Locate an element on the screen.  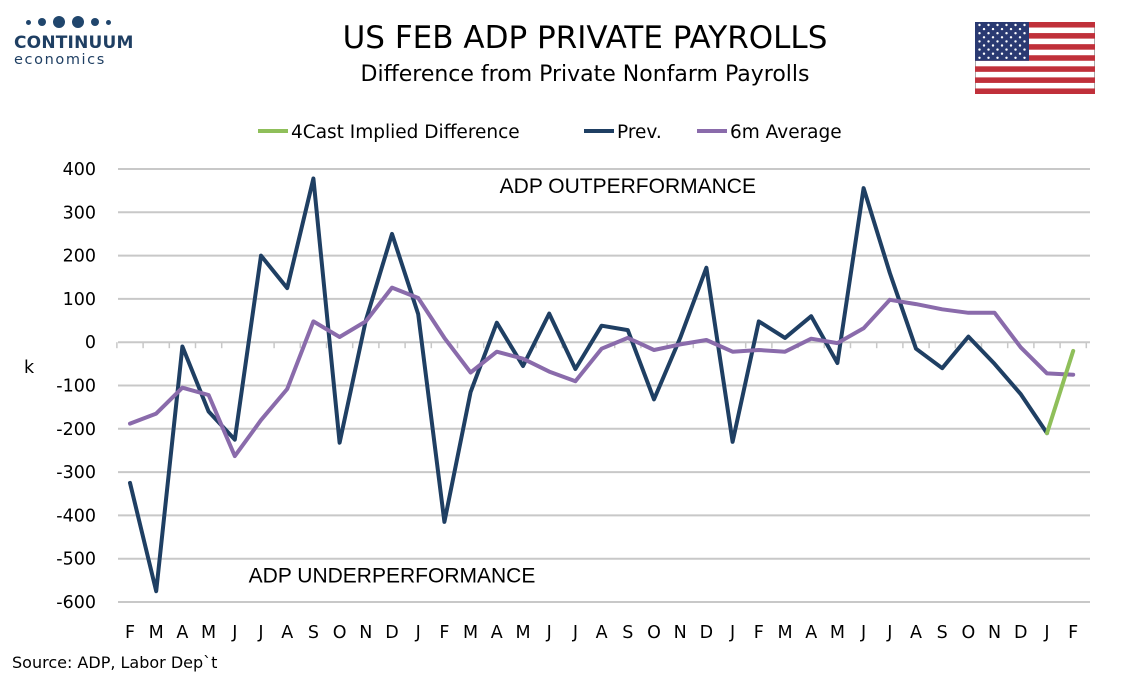
y-axis-label: k is located at coordinates (29, 368).